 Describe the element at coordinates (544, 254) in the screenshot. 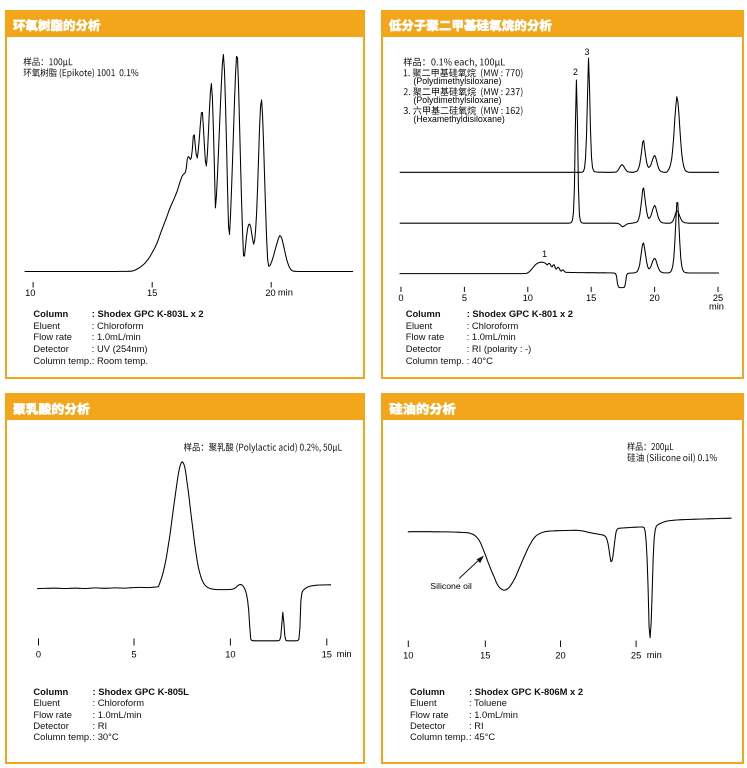

I see `svg-text: 1` at that location.